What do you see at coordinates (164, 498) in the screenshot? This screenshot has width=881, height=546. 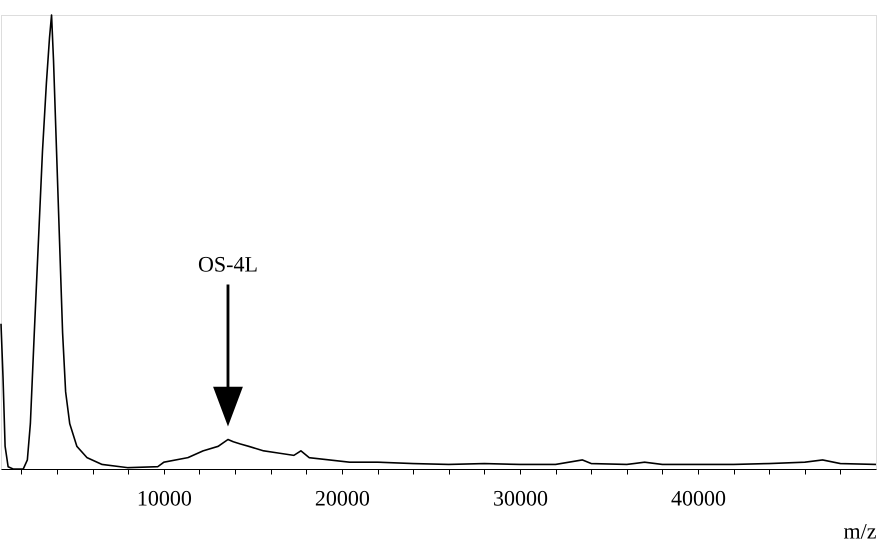 I see `x-tick-label: 10000` at bounding box center [164, 498].